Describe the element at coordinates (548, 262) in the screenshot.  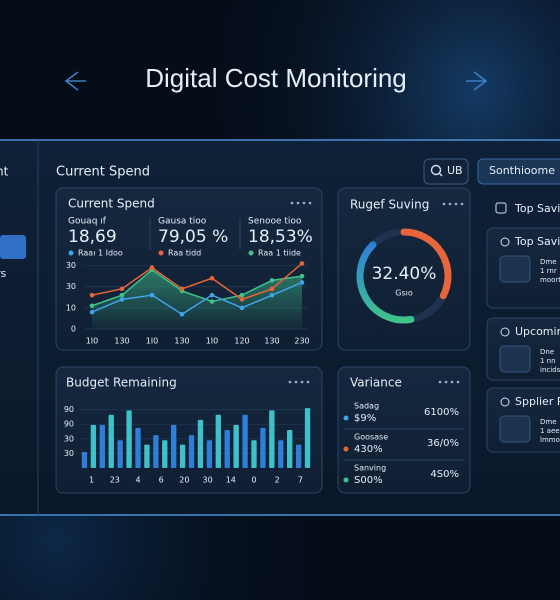
I see `side-card-line: Dme` at that location.